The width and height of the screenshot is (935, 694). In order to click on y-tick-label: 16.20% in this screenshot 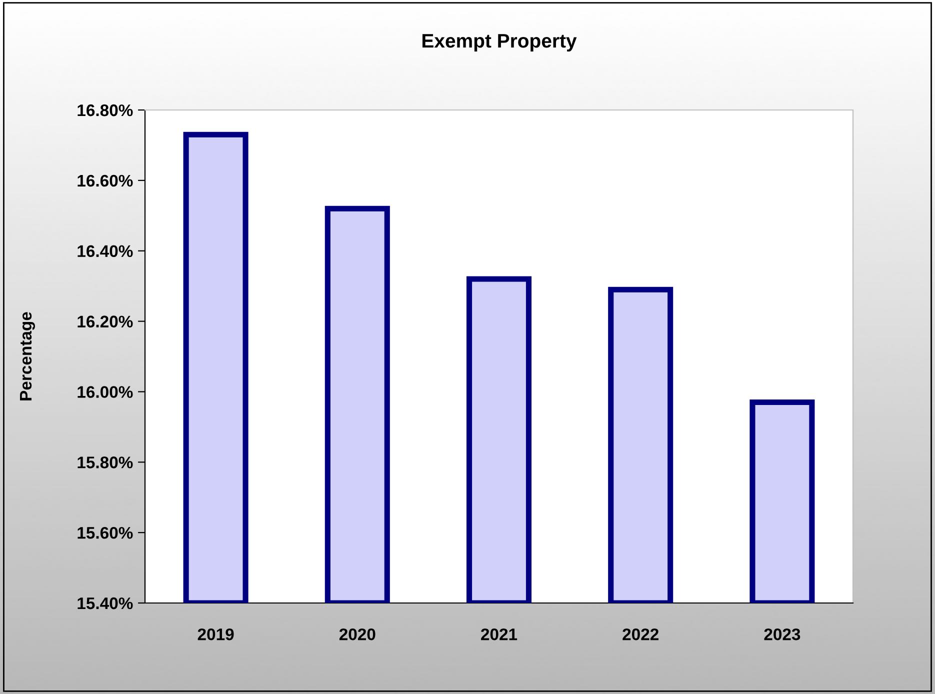, I will do `click(105, 322)`.